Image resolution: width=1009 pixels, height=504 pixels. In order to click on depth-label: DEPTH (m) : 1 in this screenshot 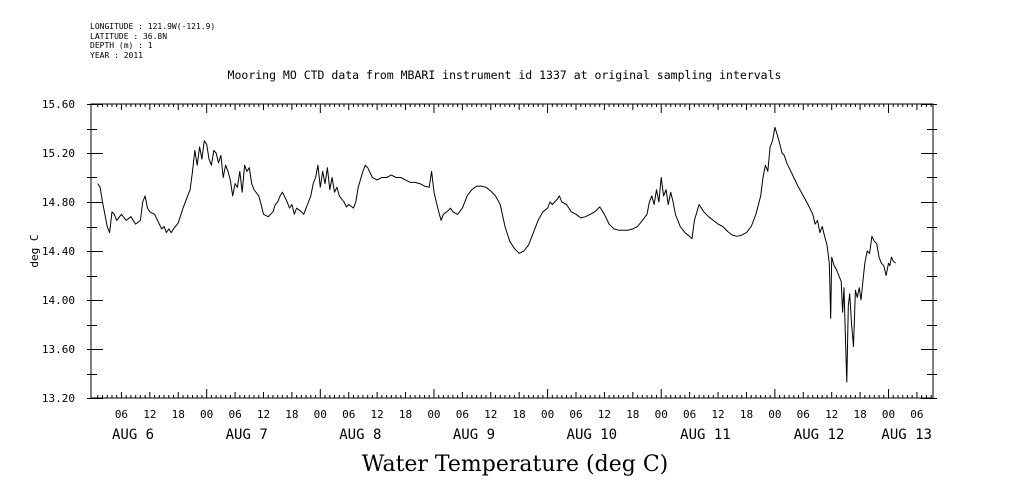, I will do `click(121, 45)`.